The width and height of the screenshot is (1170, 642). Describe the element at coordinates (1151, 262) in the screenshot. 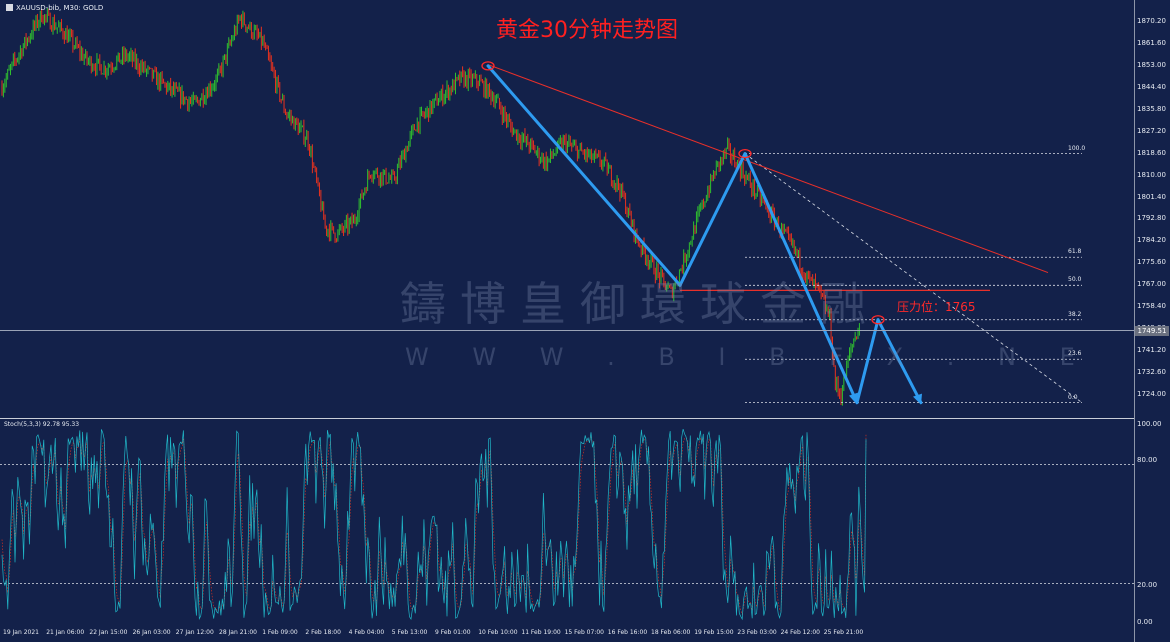

I see `price-tick-label: 1775.60` at that location.